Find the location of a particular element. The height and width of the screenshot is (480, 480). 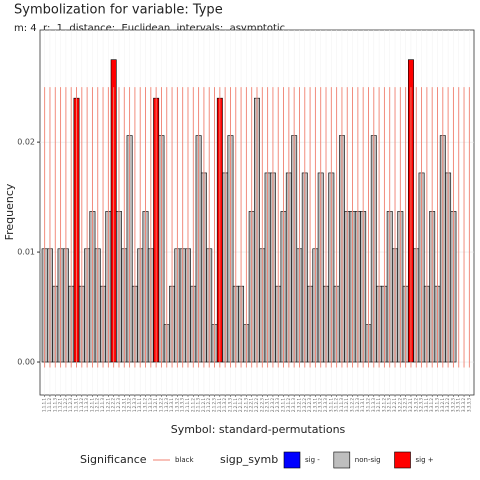

x-tick-label: 3.1.1.2 is located at coordinates (336, 405).